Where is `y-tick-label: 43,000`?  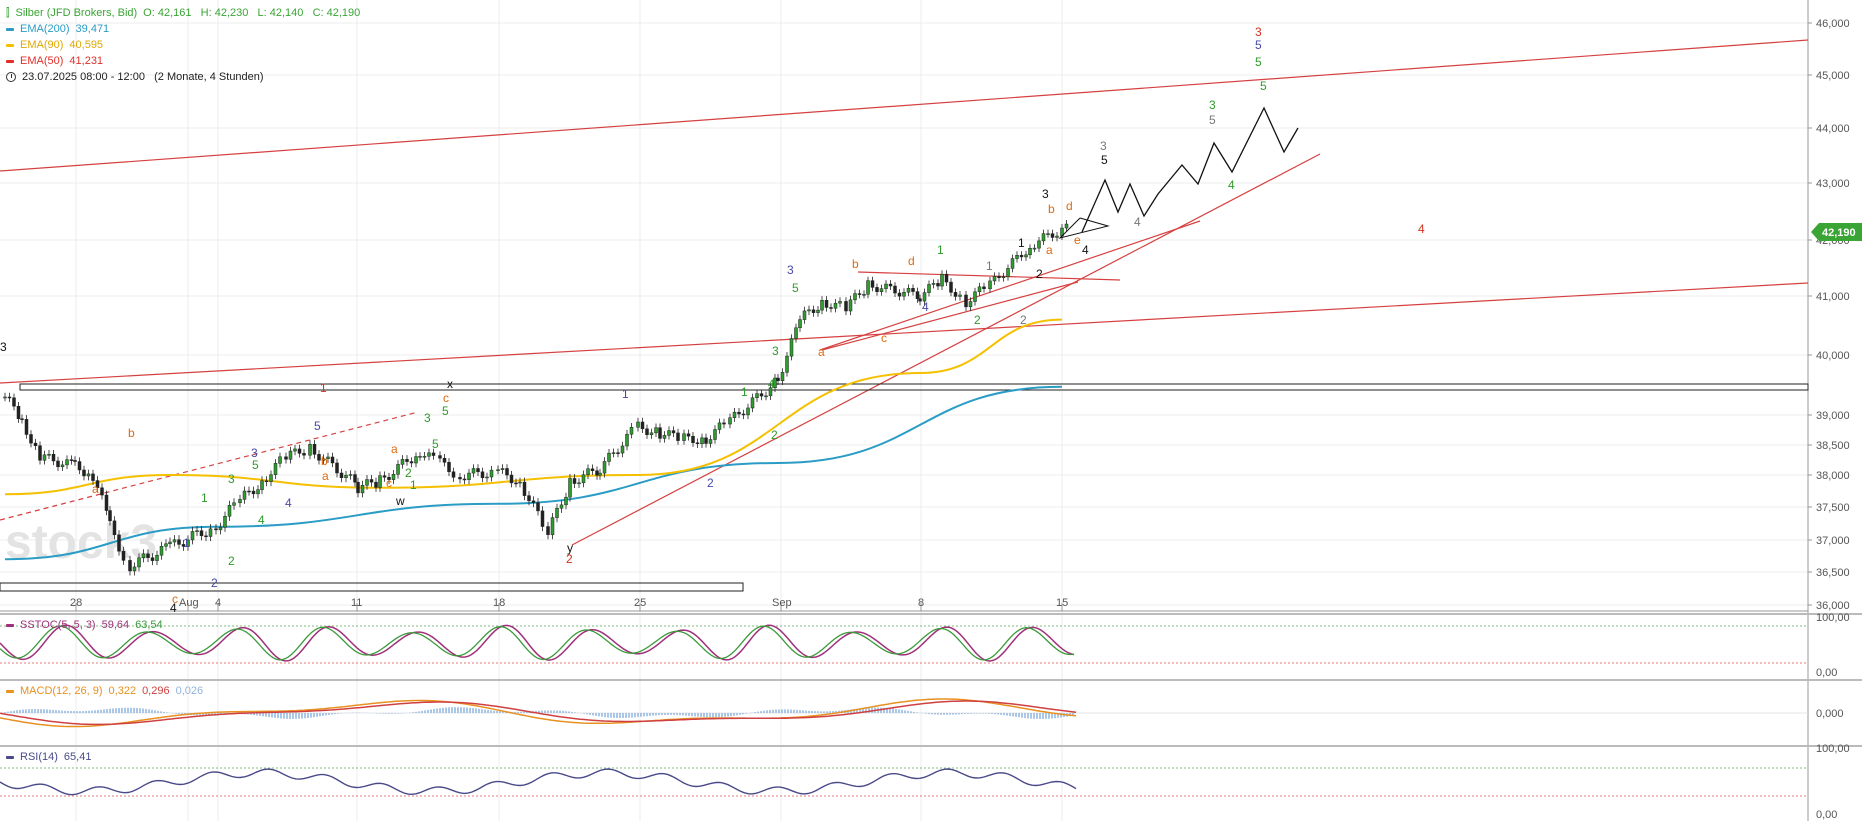 y-tick-label: 43,000 is located at coordinates (1833, 184).